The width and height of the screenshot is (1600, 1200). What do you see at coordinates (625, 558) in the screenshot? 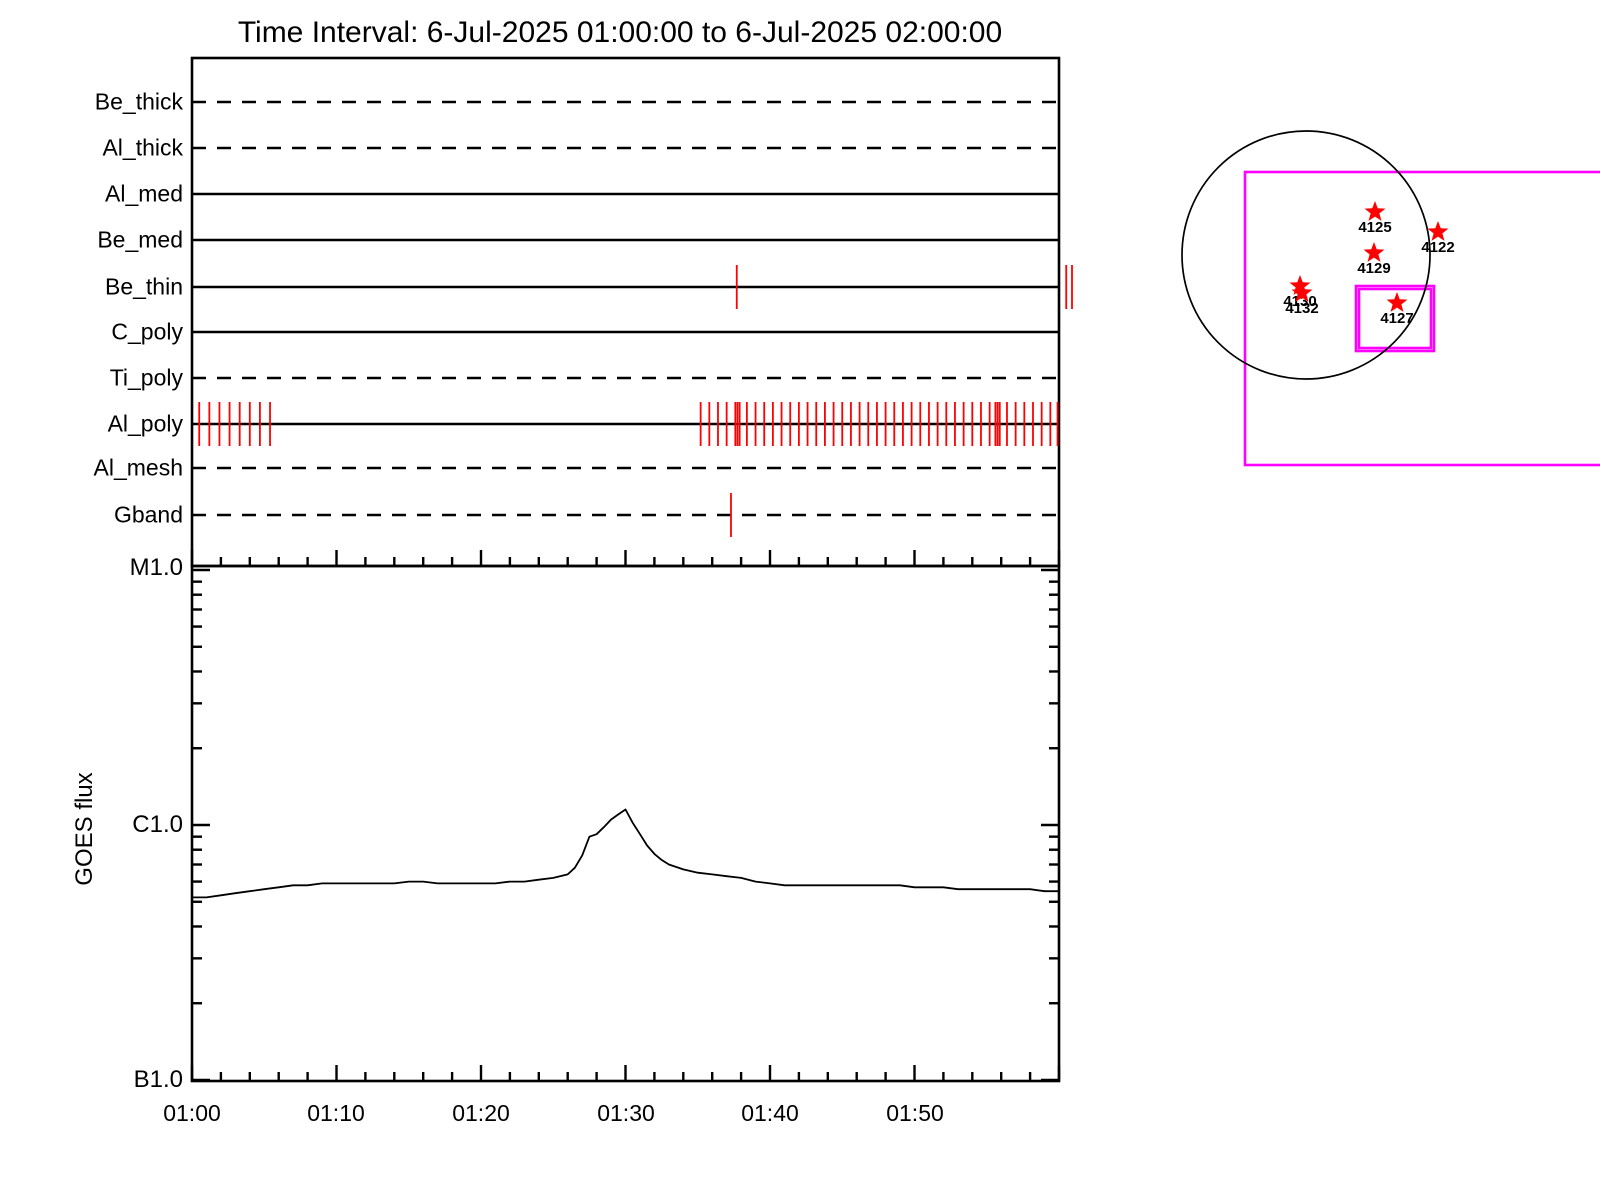
I see `filter-panel-axis-ticks` at bounding box center [625, 558].